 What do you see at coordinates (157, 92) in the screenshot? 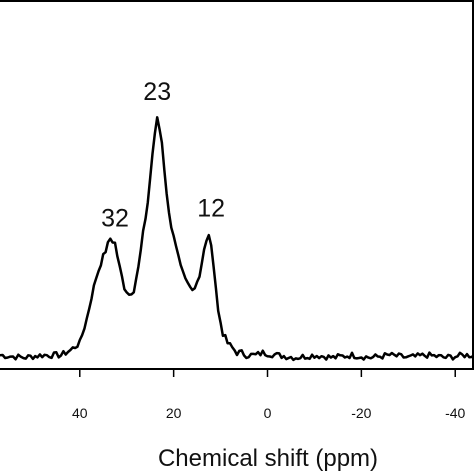
I see `peak-label: 23` at bounding box center [157, 92].